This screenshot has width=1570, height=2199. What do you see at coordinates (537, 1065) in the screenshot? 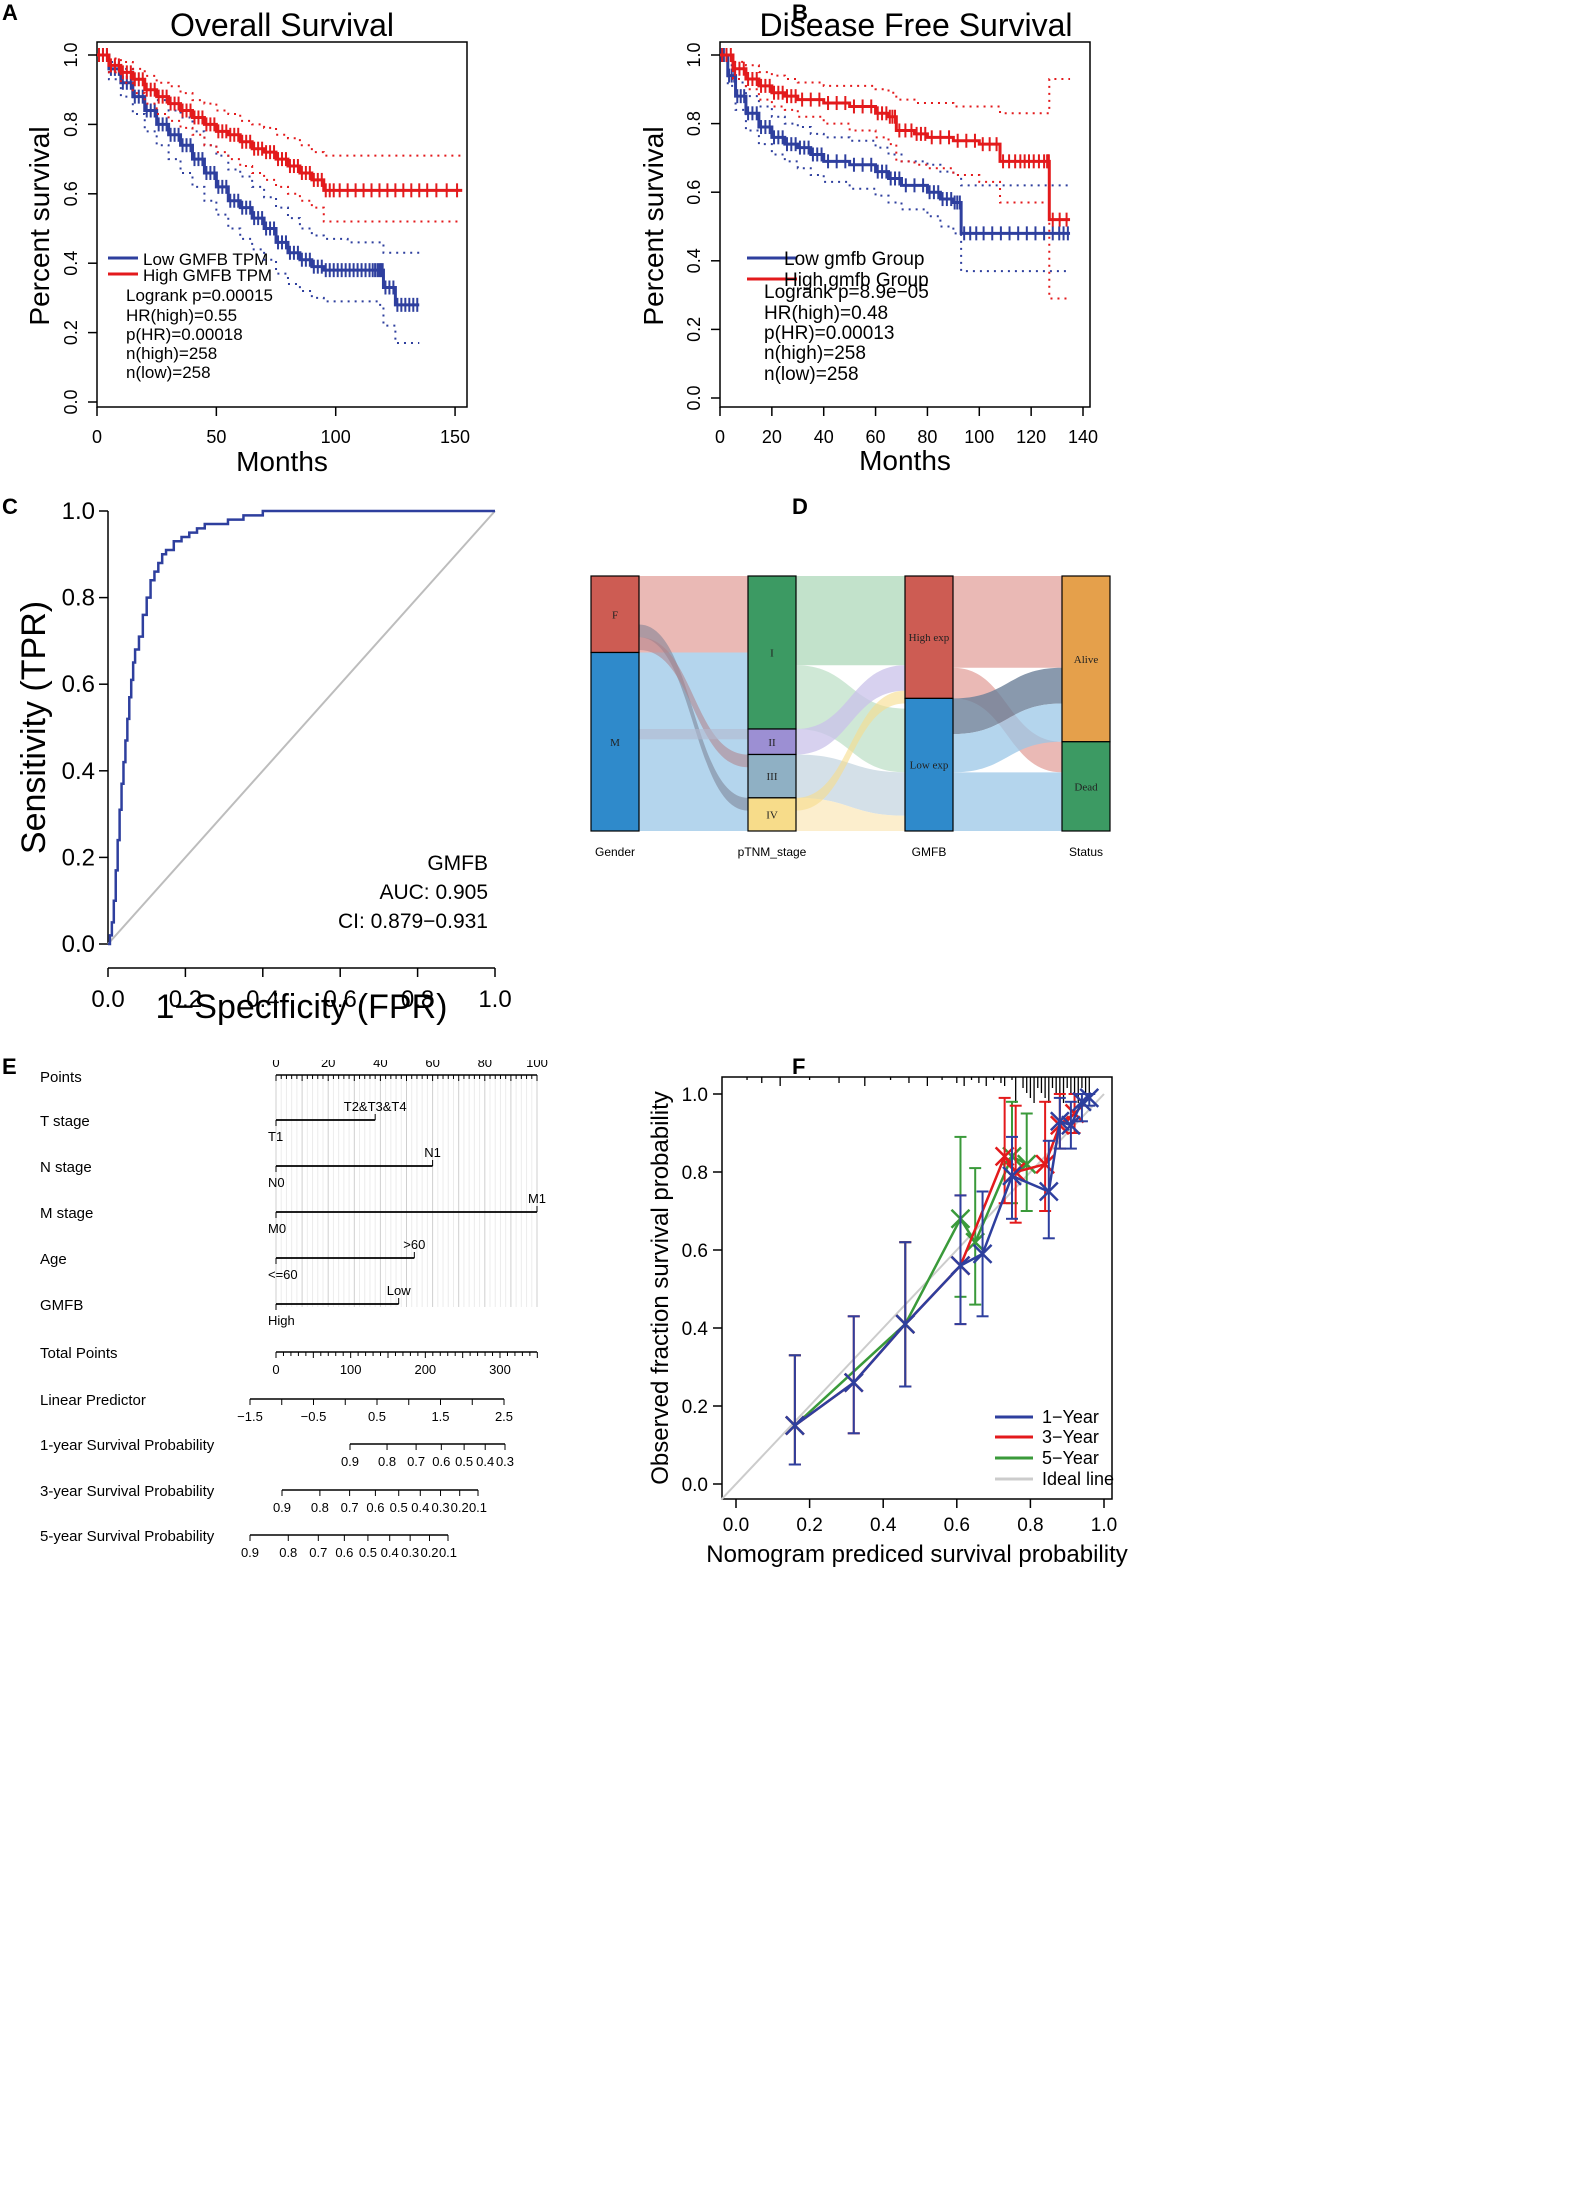
I see `points-tick-label: 100` at bounding box center [537, 1065].